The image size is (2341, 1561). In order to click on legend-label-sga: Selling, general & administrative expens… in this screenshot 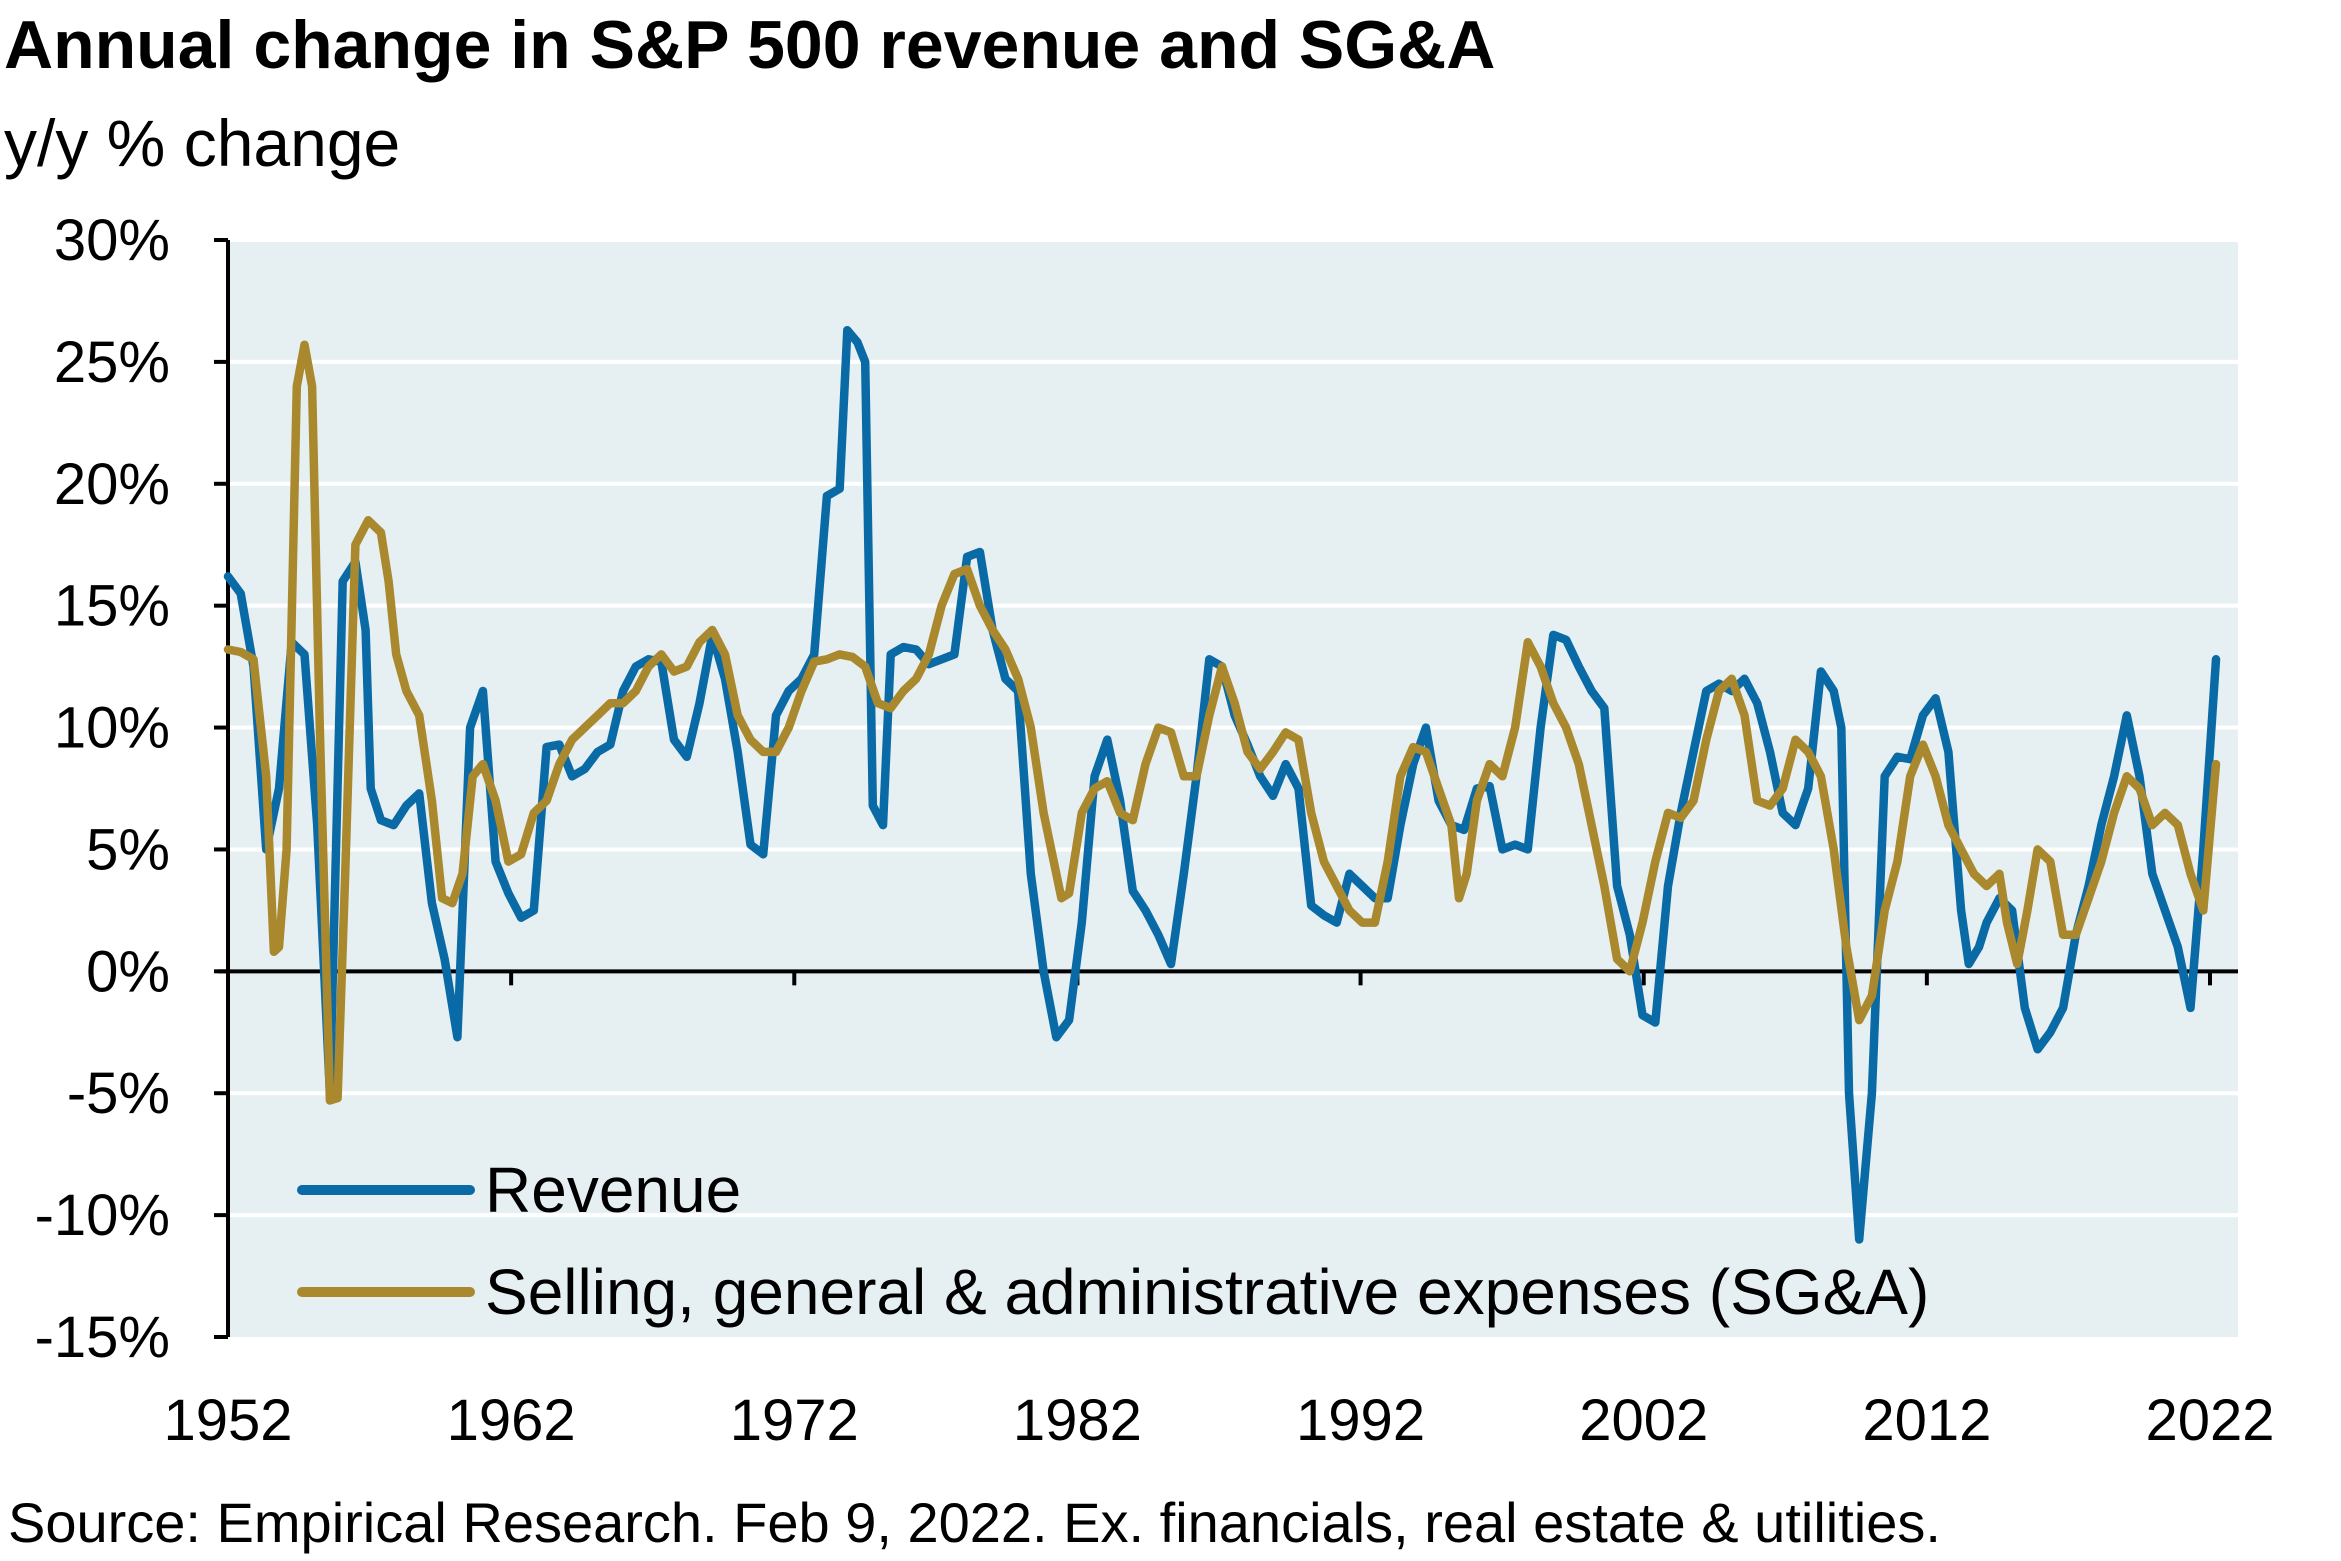, I will do `click(1207, 1292)`.